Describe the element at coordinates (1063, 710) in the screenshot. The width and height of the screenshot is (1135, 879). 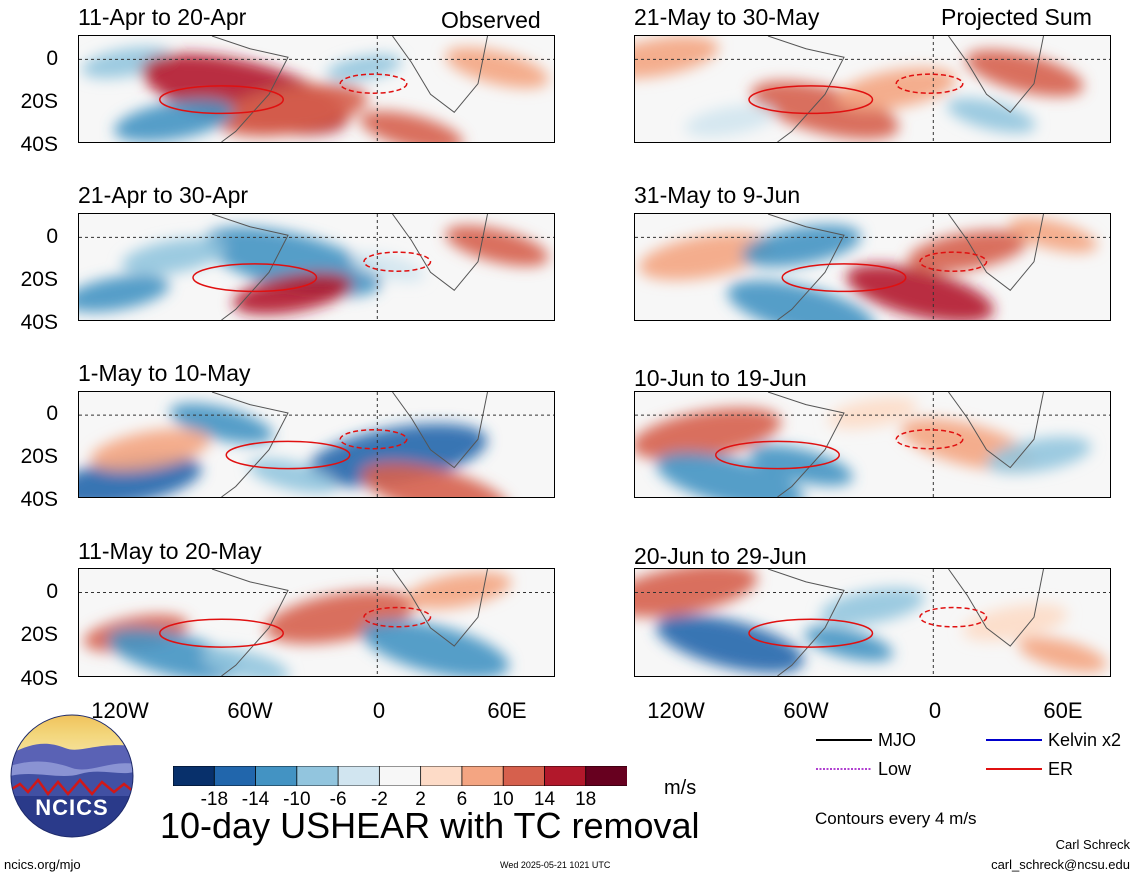
I see `xtick-right-60e: 60E` at that location.